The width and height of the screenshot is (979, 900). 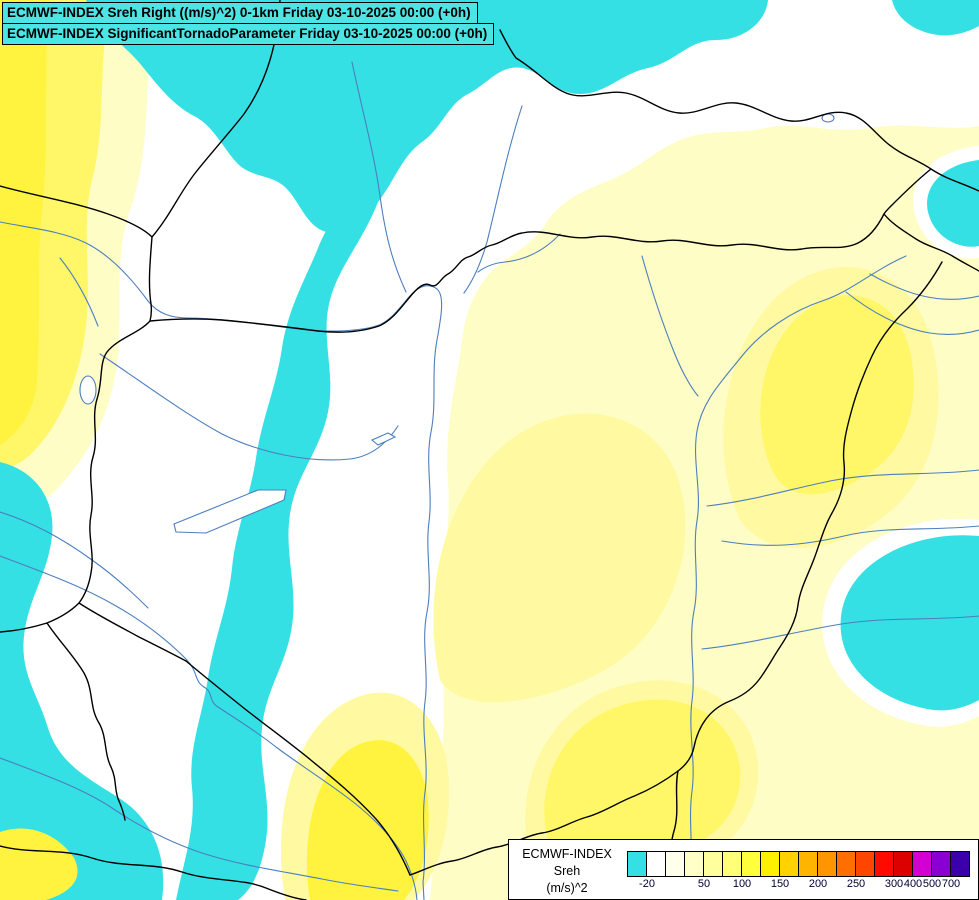 What do you see at coordinates (140, 119) in the screenshot?
I see `border-czech-austria` at bounding box center [140, 119].